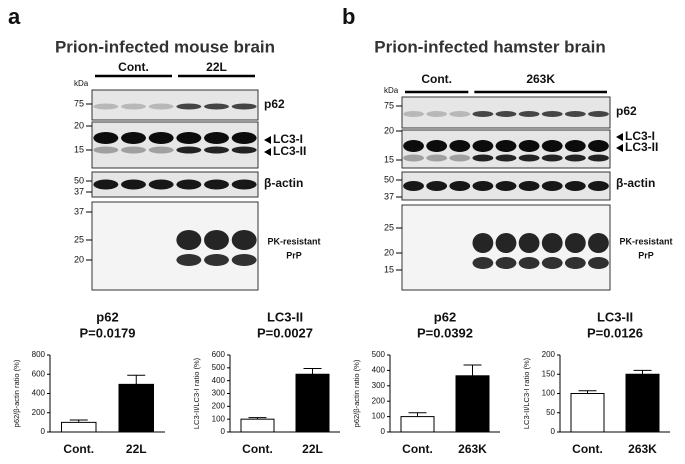 The image size is (685, 464). I want to click on chart-subtitle: P=0.0027, so click(285, 332).